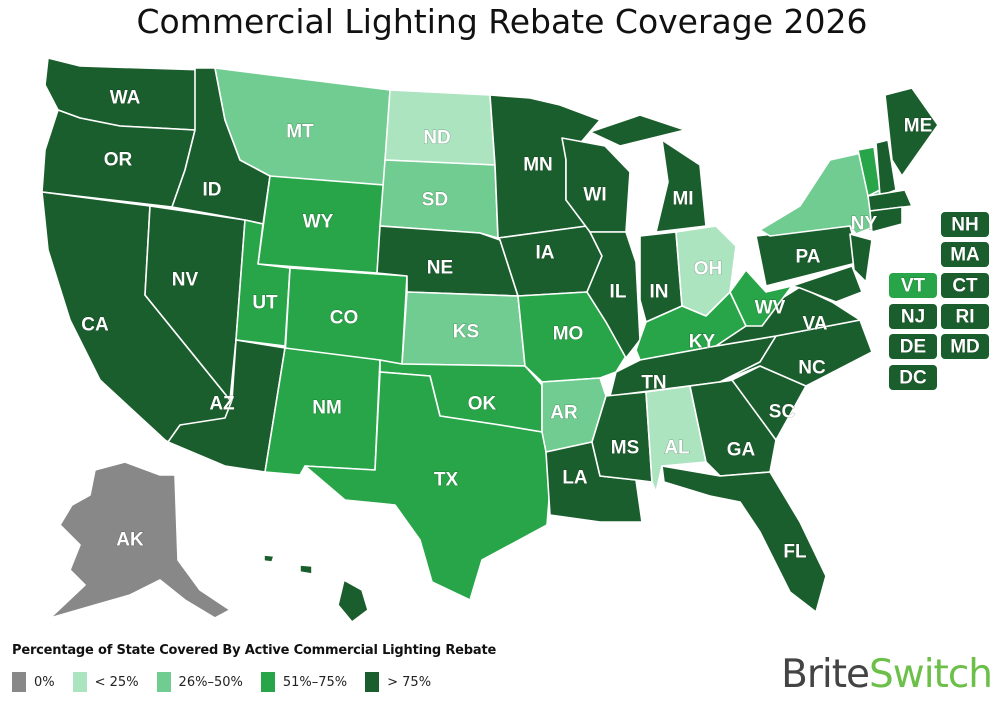 This screenshot has height=707, width=1004. I want to click on state-label: AL, so click(677, 448).